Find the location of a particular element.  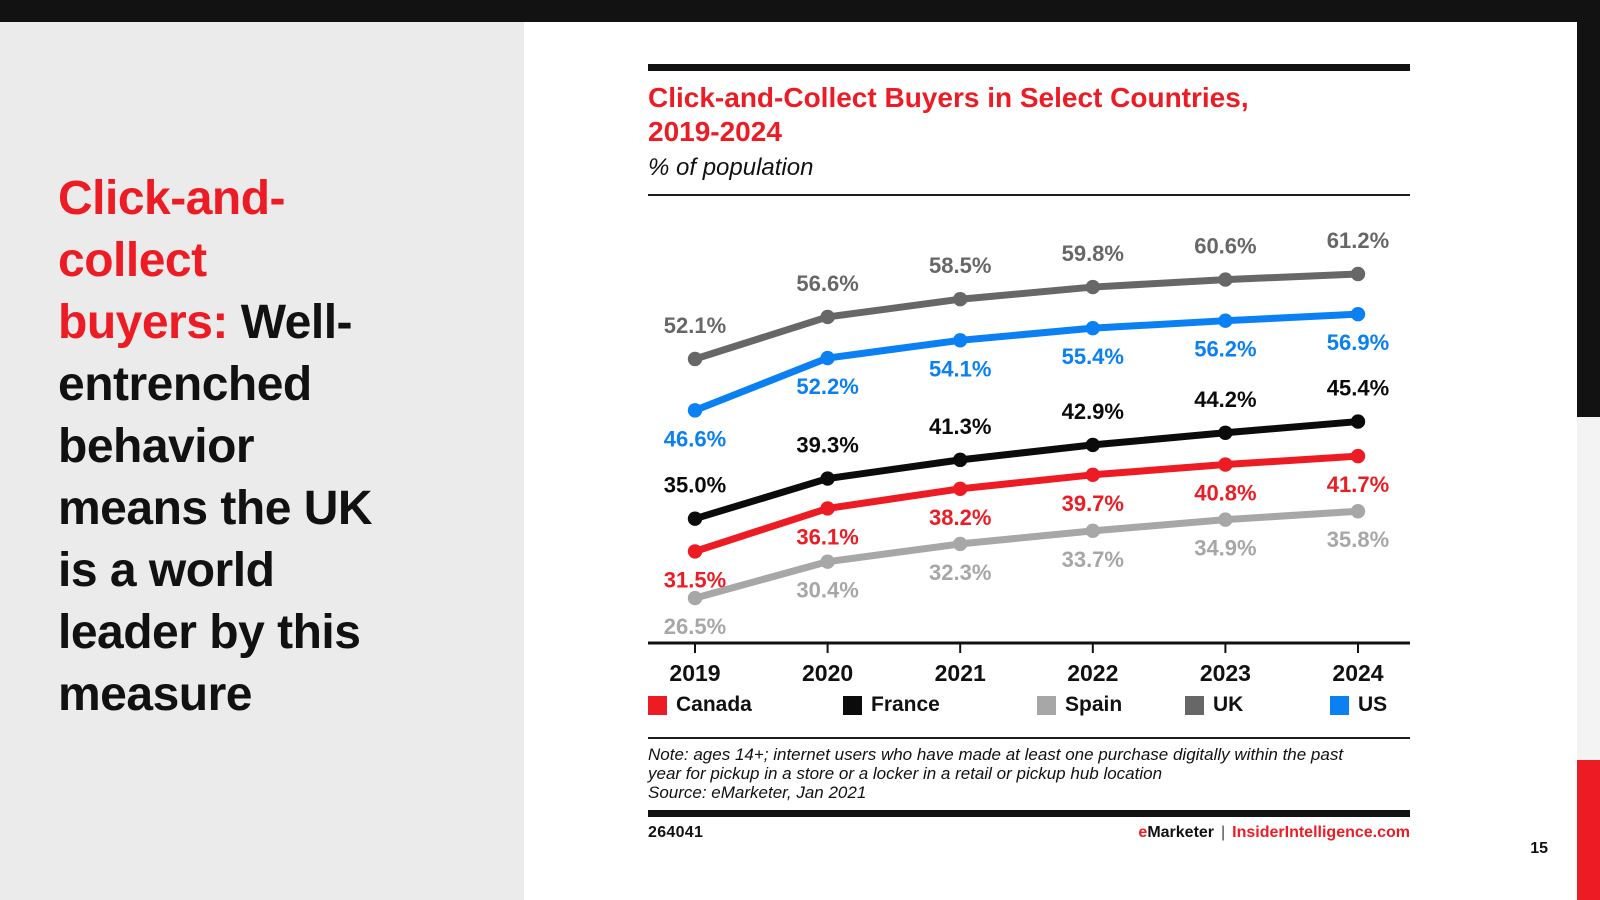

series-canada: 31.5% 36.1% 38.2% 39.7% 40.8% 41.7% is located at coordinates (1026, 520).